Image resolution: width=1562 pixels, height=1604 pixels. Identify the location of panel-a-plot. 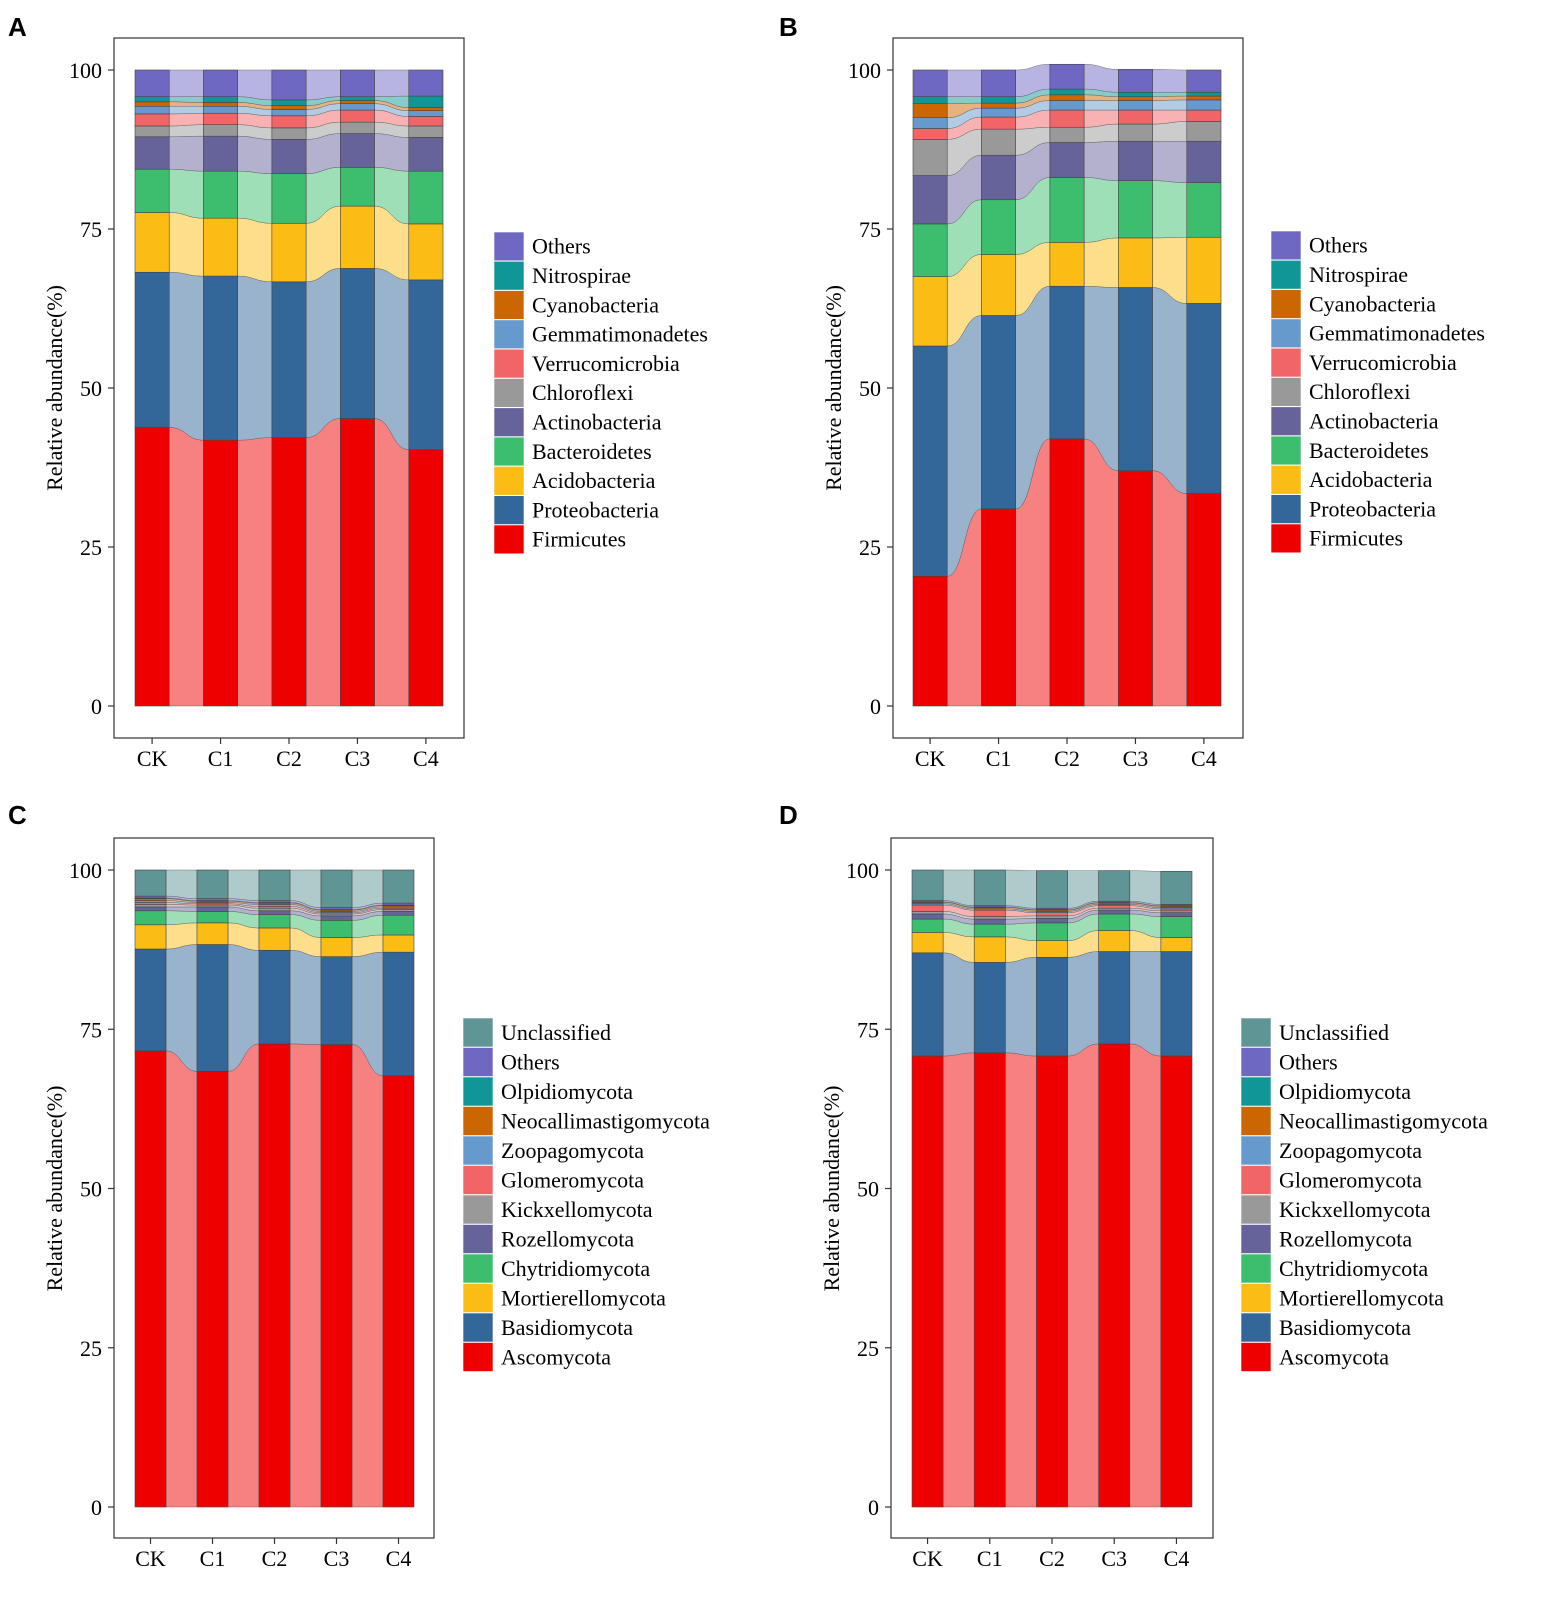
(289, 388).